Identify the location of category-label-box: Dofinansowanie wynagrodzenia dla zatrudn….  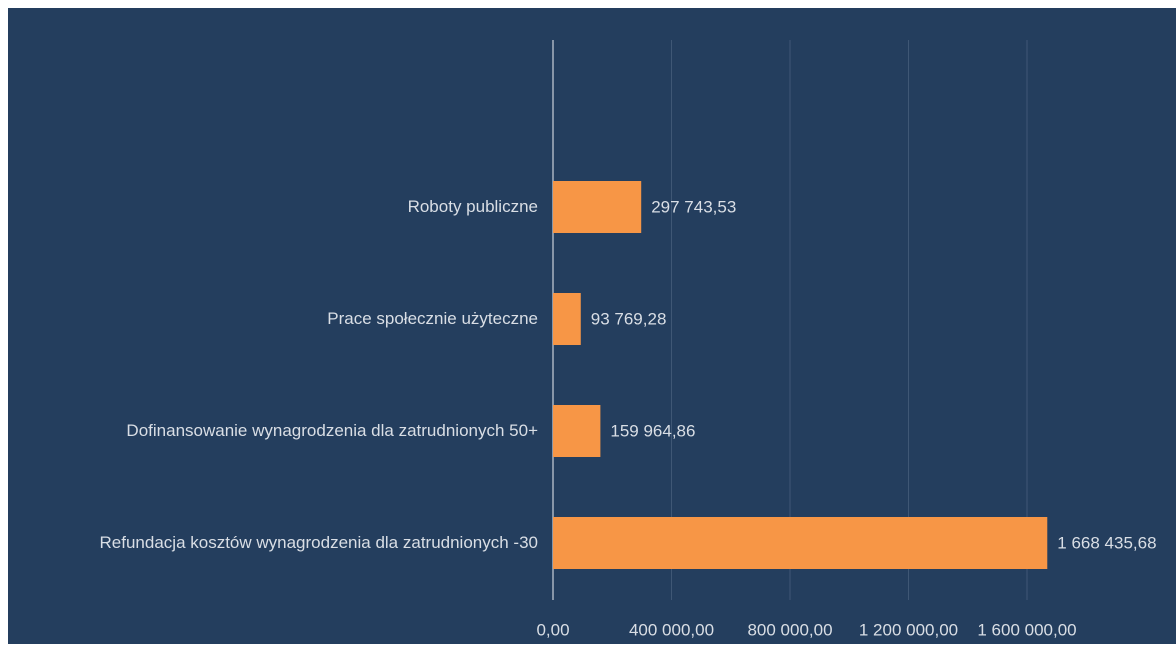
(274, 431).